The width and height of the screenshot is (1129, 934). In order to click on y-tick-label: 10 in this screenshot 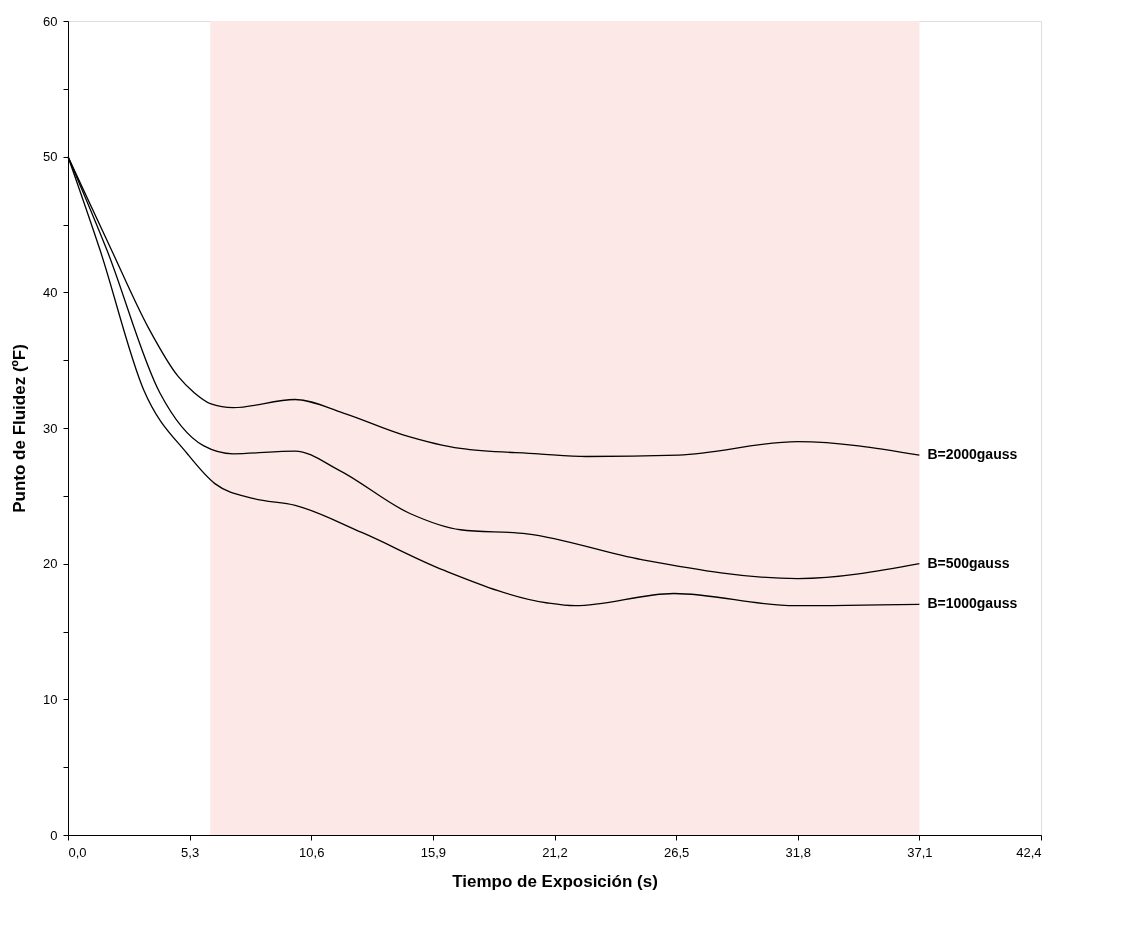, I will do `click(50, 699)`.